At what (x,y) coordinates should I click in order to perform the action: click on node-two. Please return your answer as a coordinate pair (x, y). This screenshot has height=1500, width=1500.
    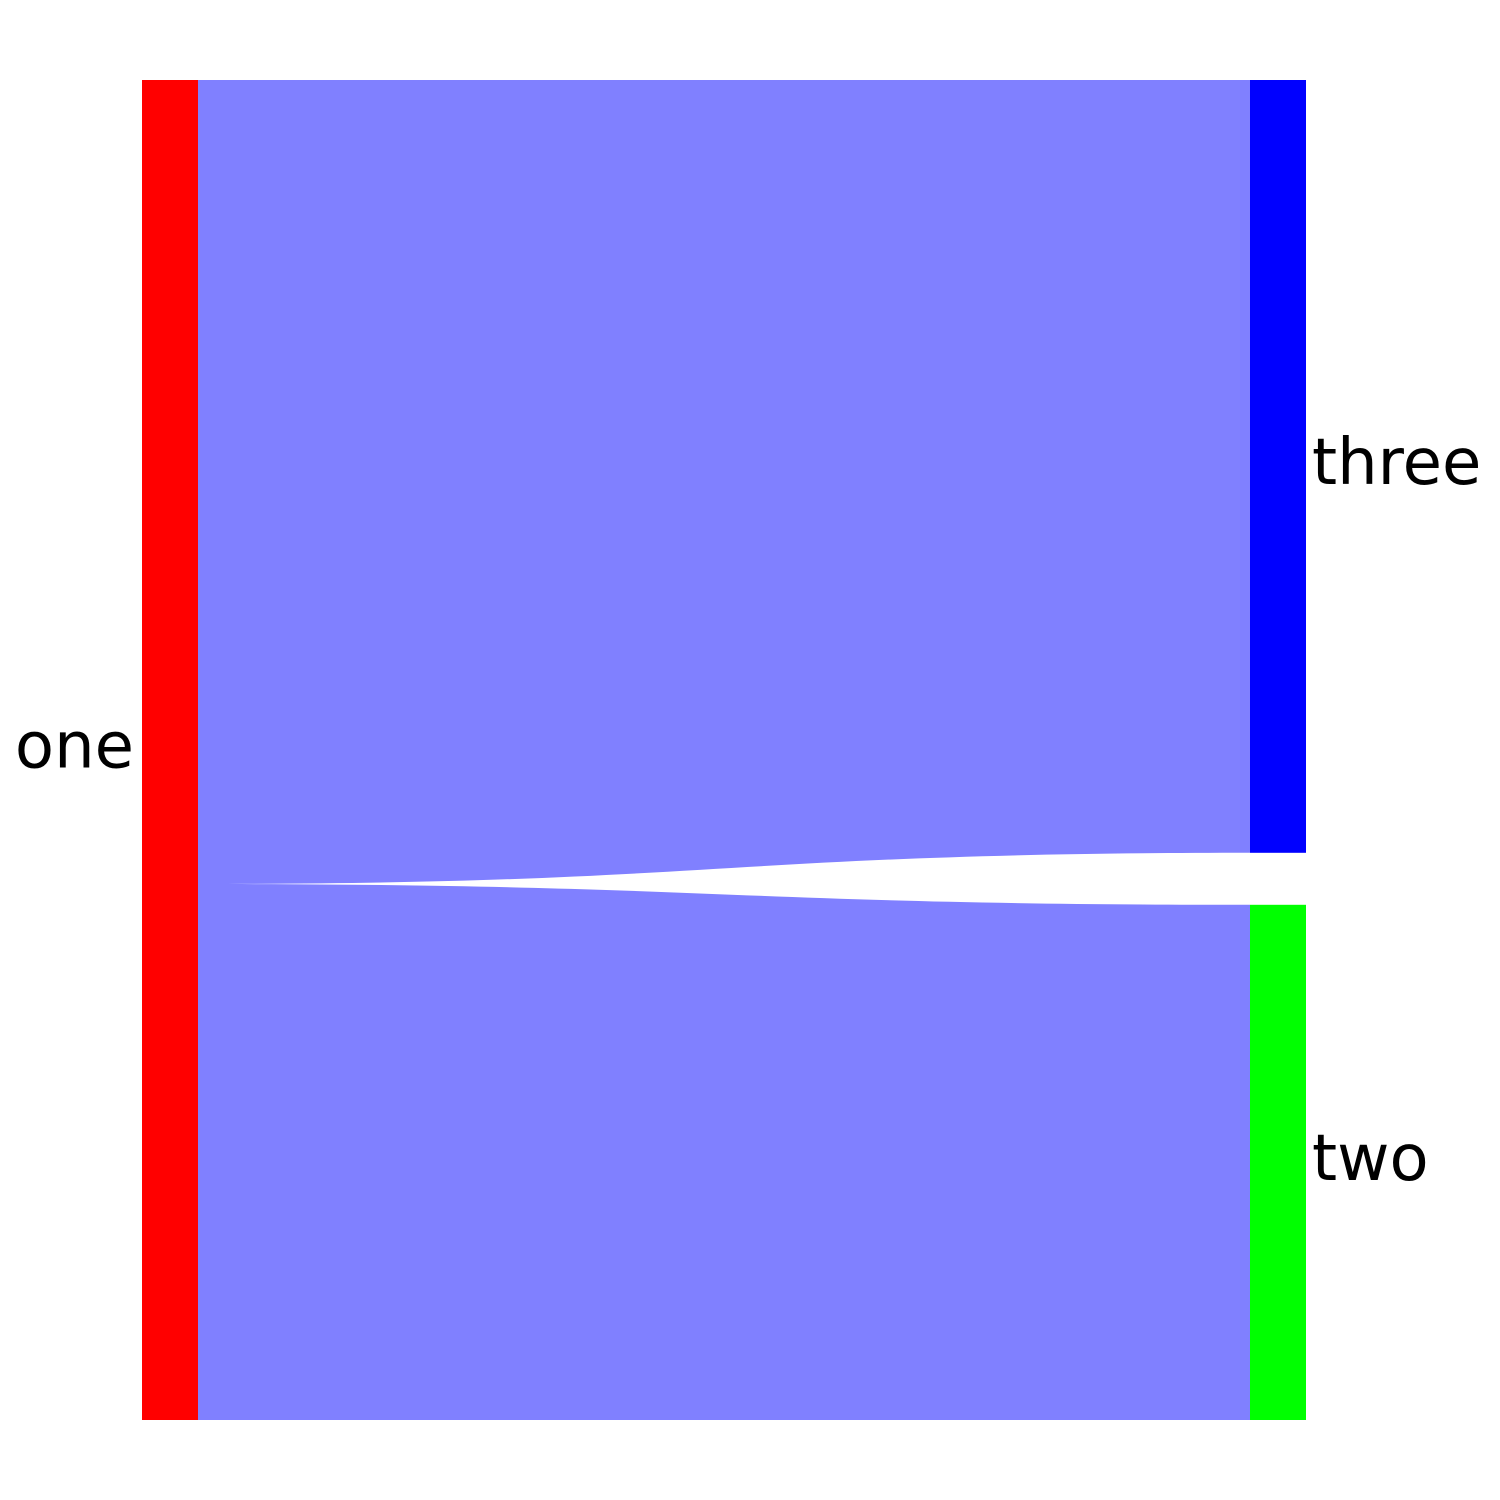
    Looking at the image, I should click on (1278, 1162).